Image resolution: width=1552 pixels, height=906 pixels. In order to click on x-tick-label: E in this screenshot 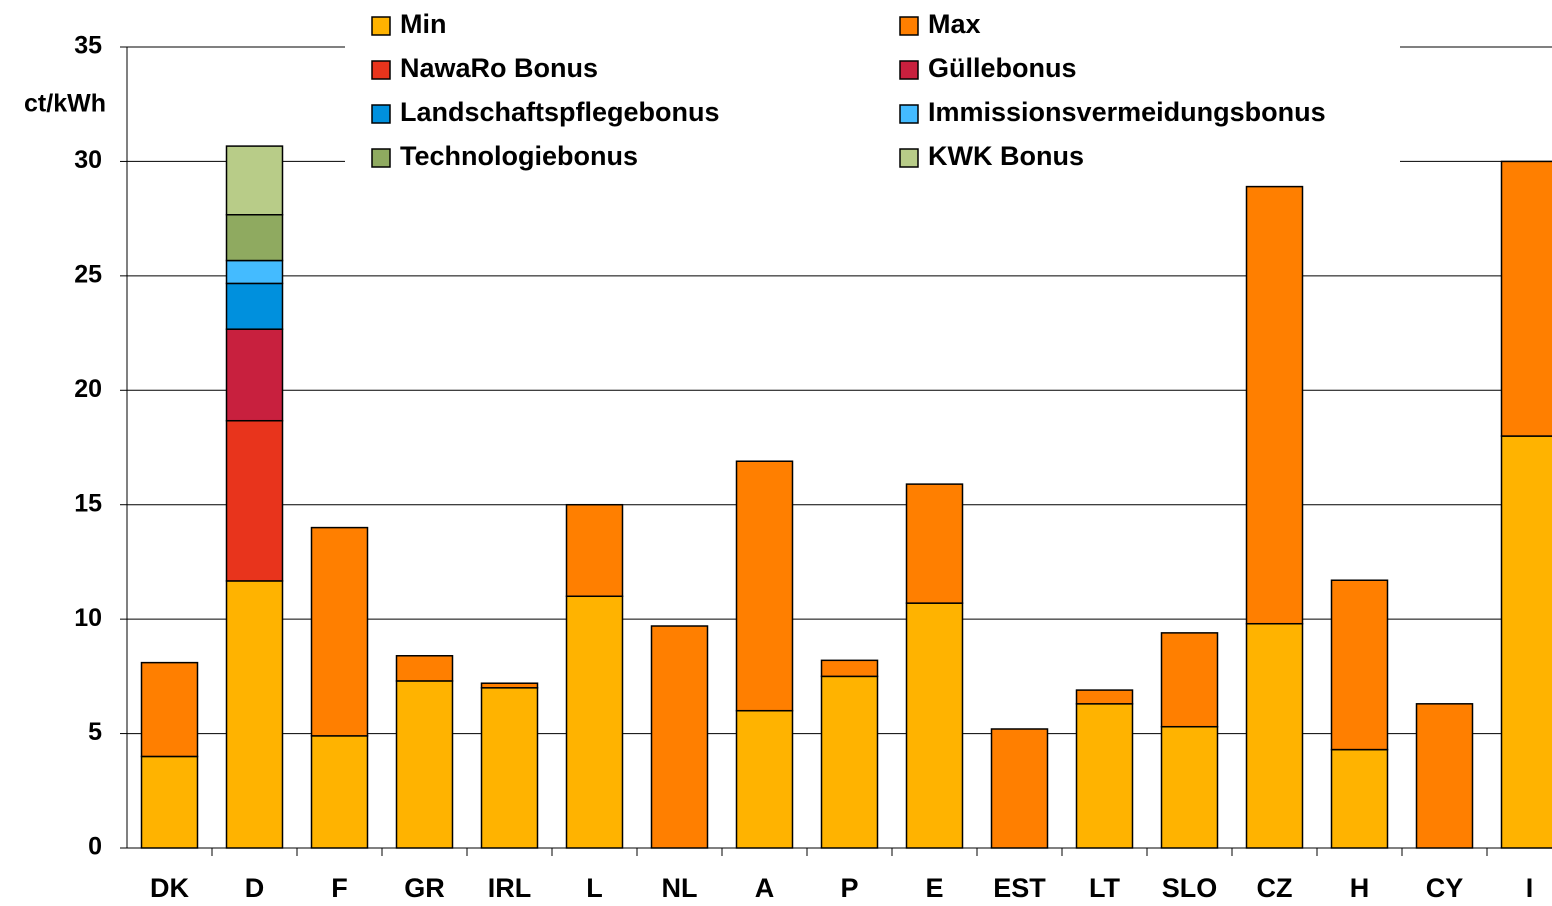, I will do `click(934, 888)`.